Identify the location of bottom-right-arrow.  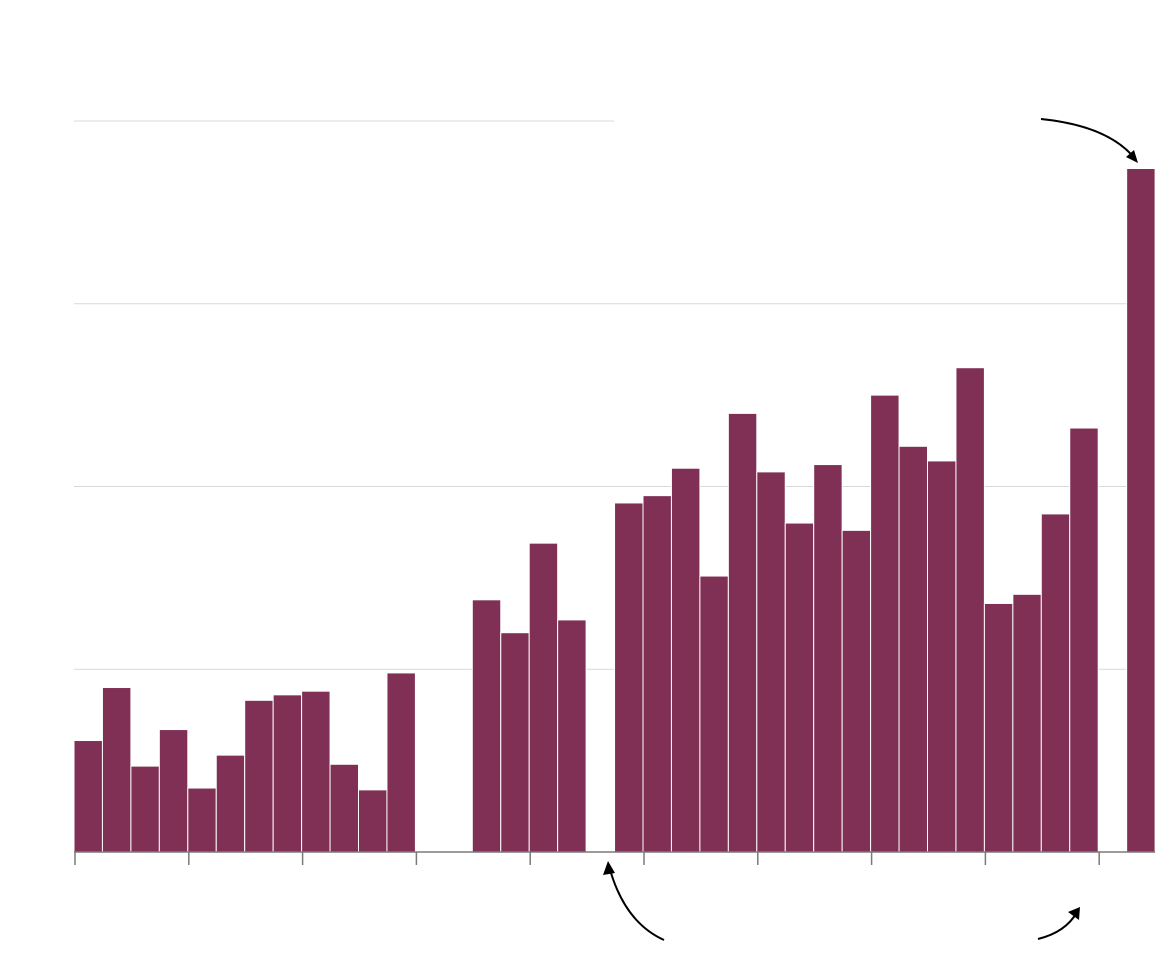
(1057, 925).